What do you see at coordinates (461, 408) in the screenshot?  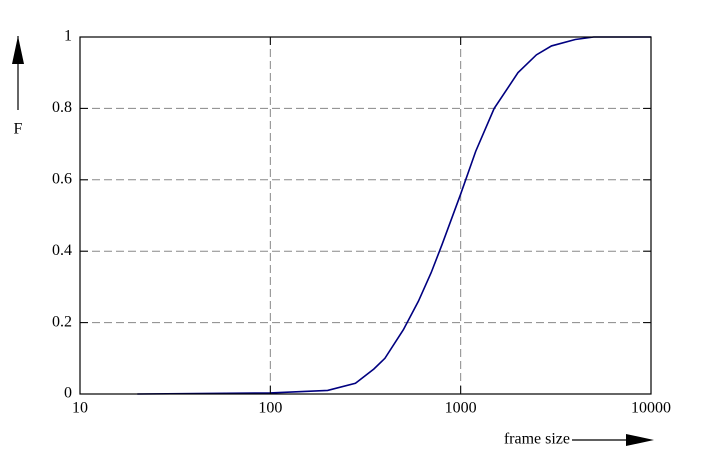 I see `x-tick-label: 1000` at bounding box center [461, 408].